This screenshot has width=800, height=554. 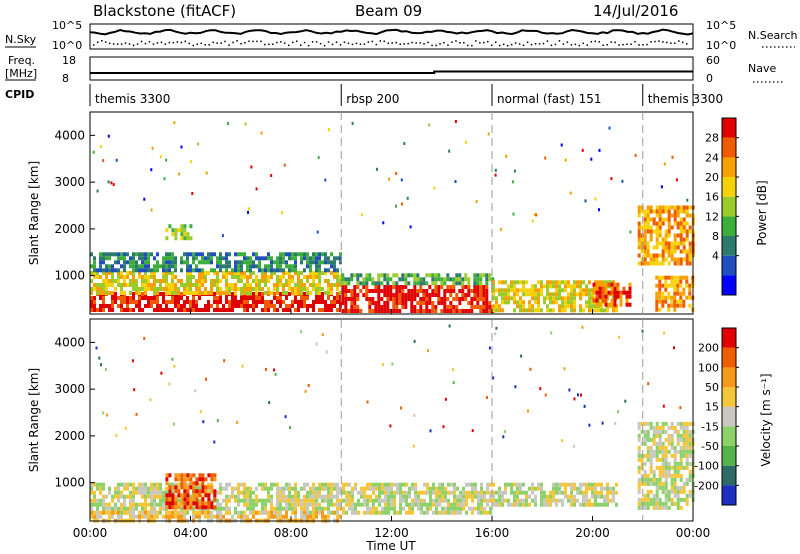 I want to click on colorbar-swatch, so click(x=729, y=265).